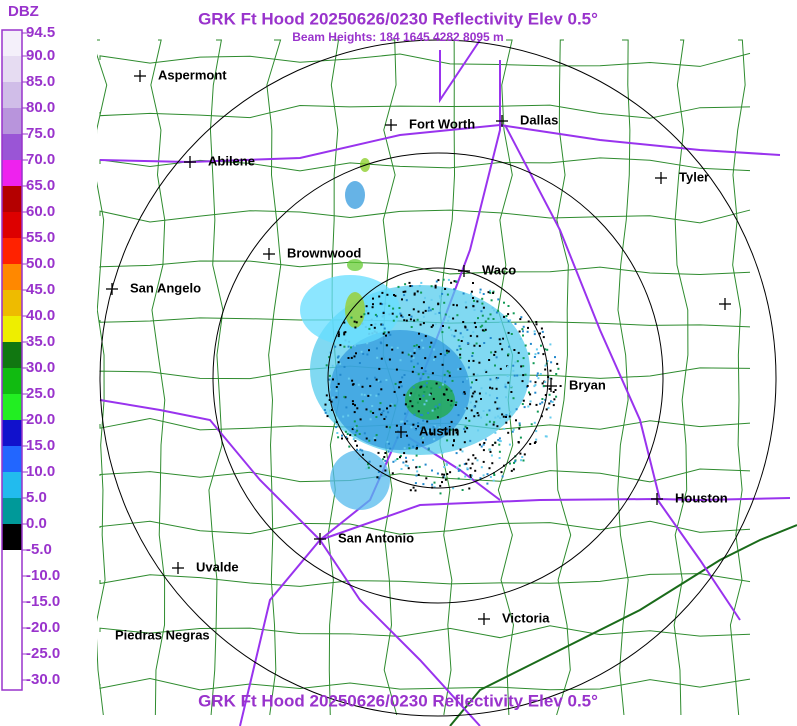 This screenshot has width=797, height=726. What do you see at coordinates (694, 176) in the screenshot?
I see `city-label: Tyler` at bounding box center [694, 176].